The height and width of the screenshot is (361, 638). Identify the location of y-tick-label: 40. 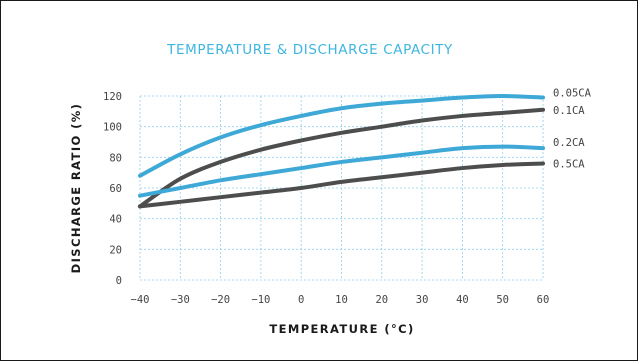
(115, 220).